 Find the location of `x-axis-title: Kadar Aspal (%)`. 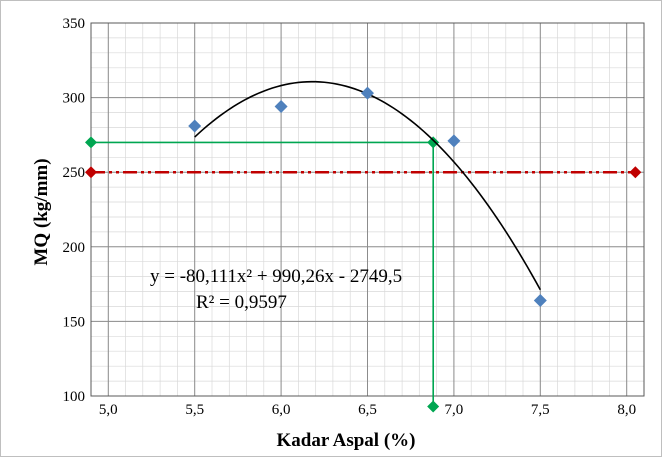

x-axis-title: Kadar Aspal (%) is located at coordinates (345, 440).